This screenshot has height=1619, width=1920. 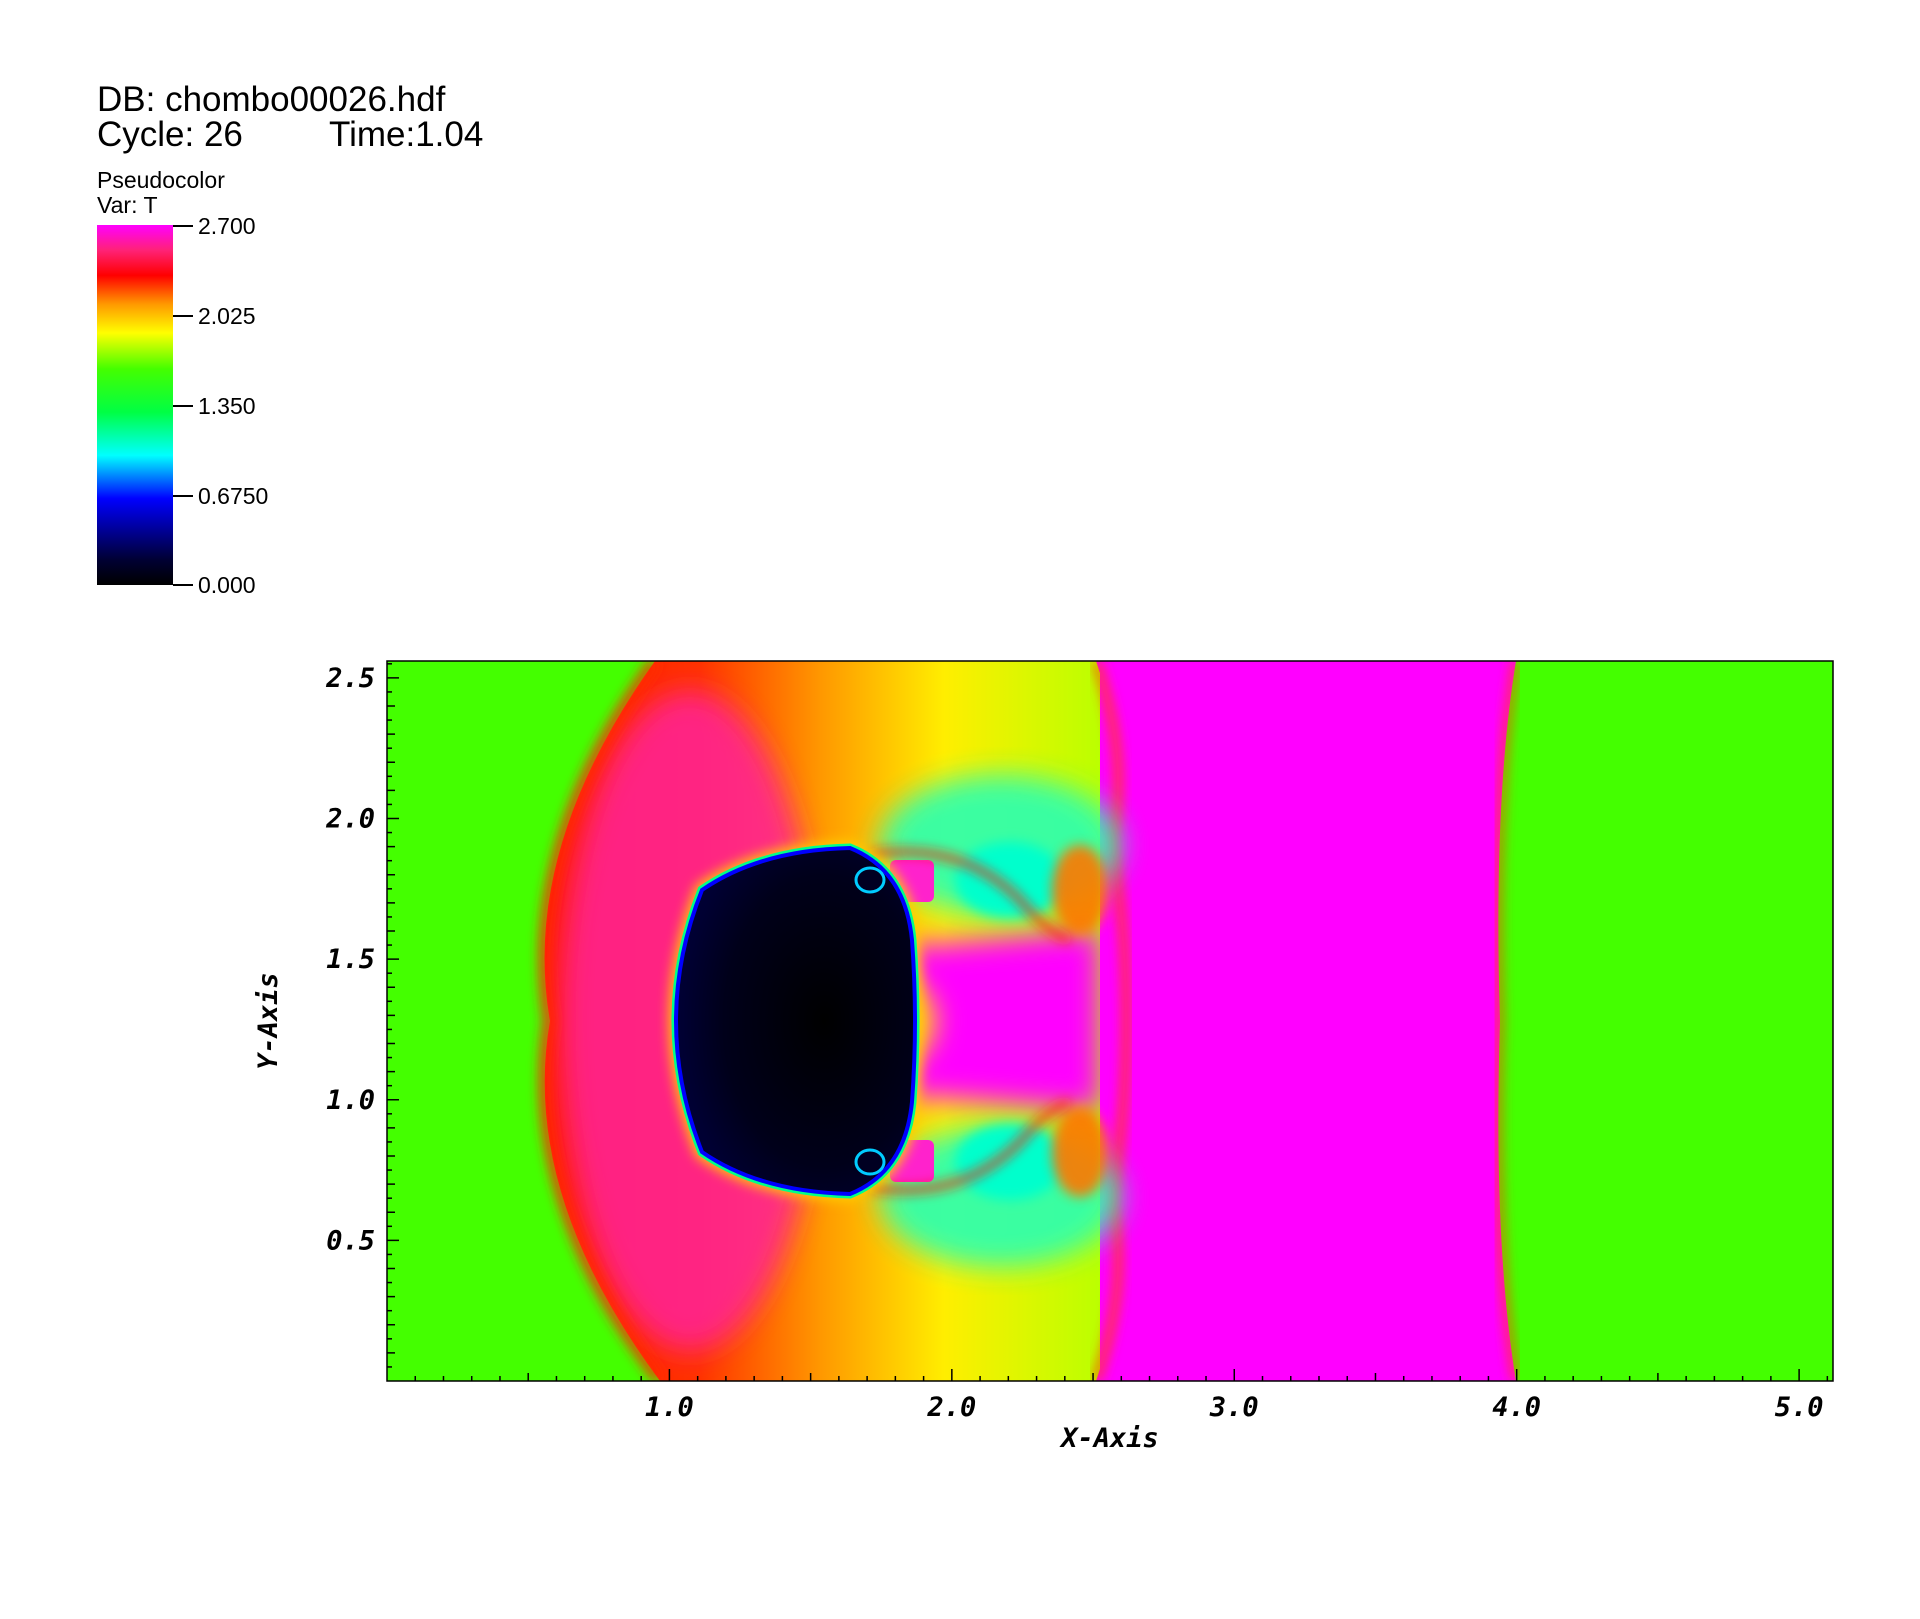 What do you see at coordinates (350, 1100) in the screenshot?
I see `y-tick-label: 1.0` at bounding box center [350, 1100].